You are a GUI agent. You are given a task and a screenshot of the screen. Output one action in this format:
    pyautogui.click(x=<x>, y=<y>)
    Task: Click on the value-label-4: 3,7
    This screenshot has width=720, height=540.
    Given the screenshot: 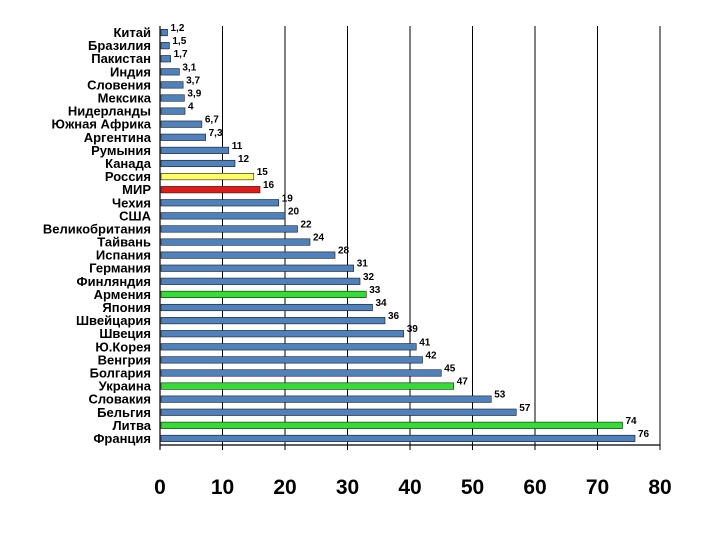 What is the action you would take?
    pyautogui.click(x=193, y=80)
    